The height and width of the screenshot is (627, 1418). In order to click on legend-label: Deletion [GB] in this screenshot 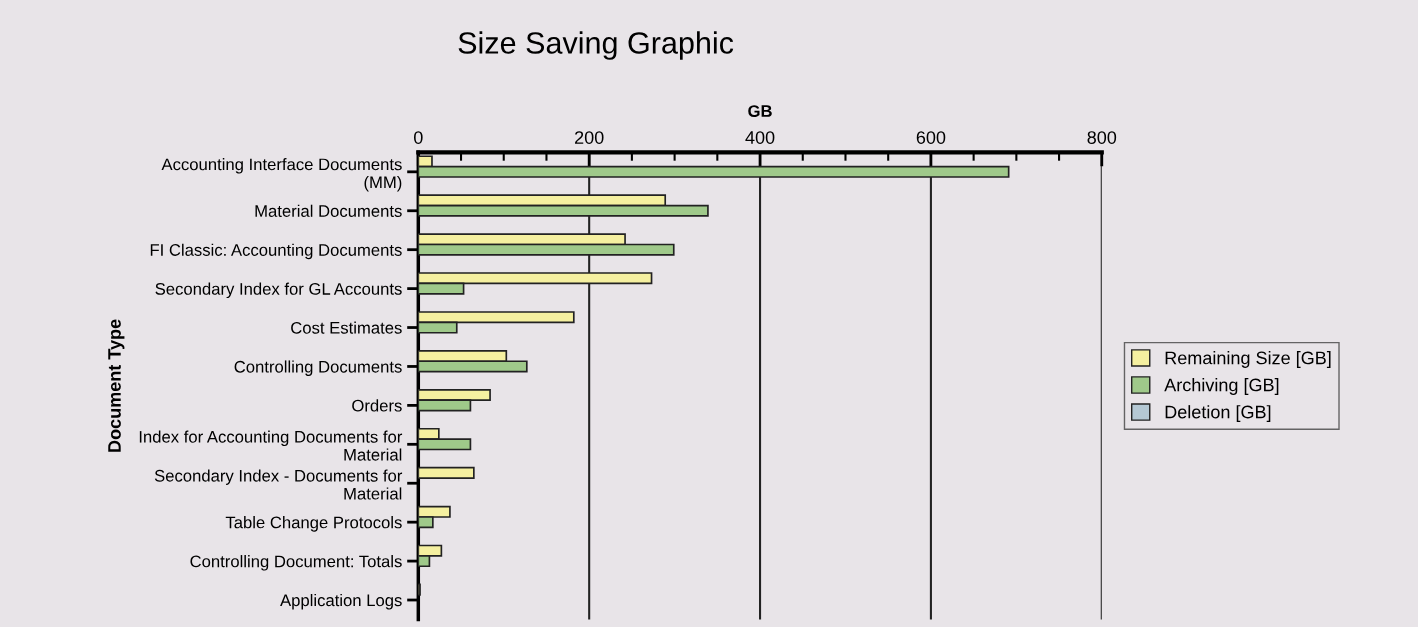, I will do `click(1218, 413)`.